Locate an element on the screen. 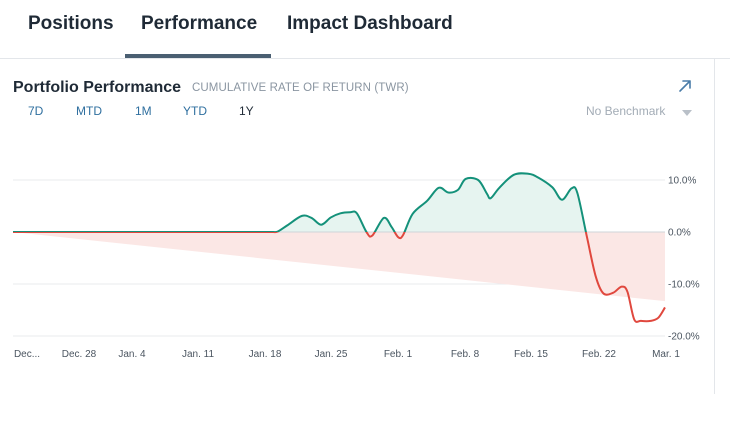  range-1y: 1Y is located at coordinates (246, 111).